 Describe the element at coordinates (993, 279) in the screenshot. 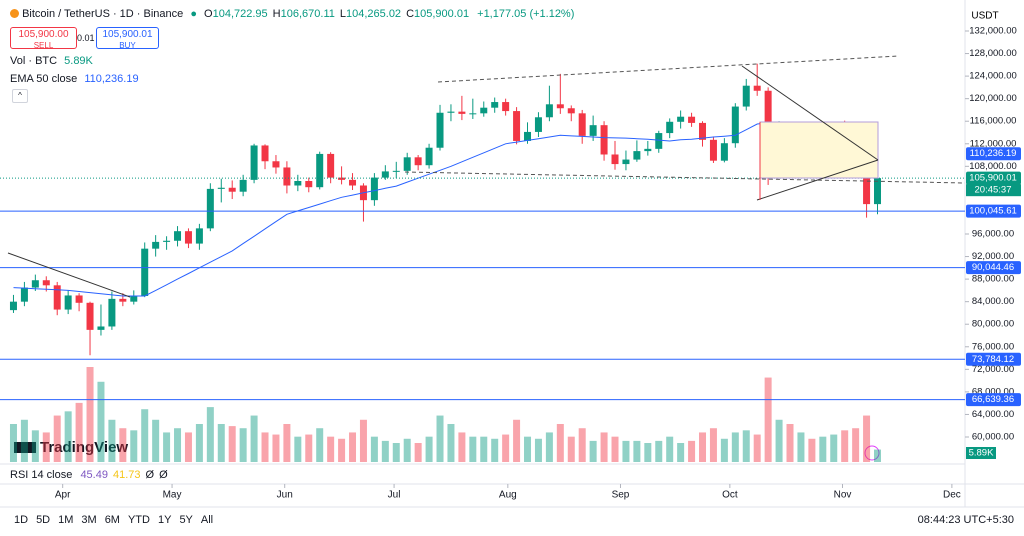

I see `y-tick-label: 88,000.00` at that location.